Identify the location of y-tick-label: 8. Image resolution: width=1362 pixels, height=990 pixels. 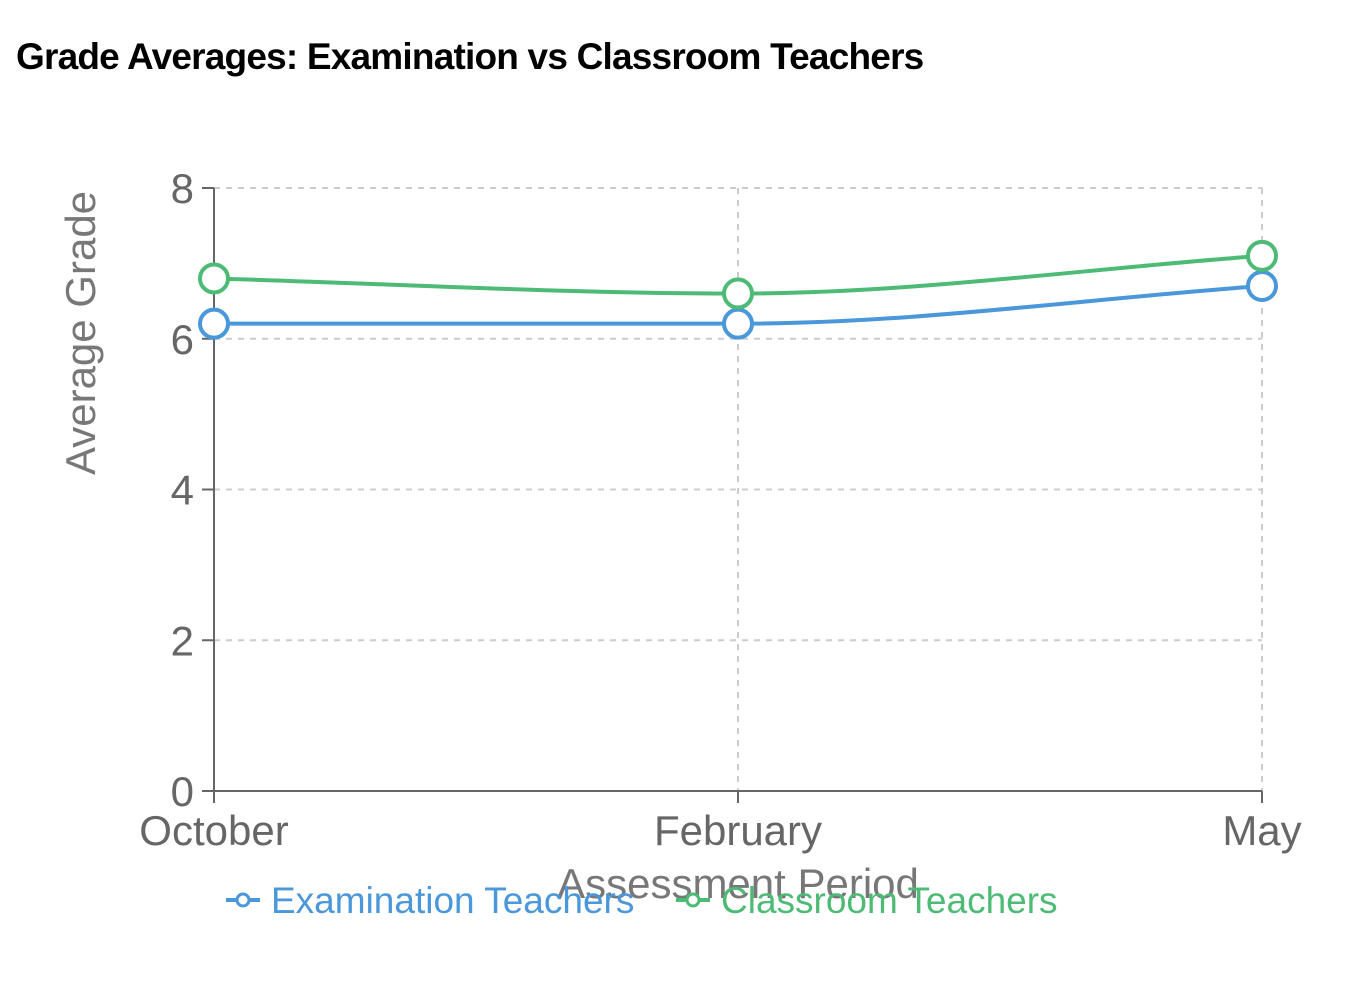
(182, 188).